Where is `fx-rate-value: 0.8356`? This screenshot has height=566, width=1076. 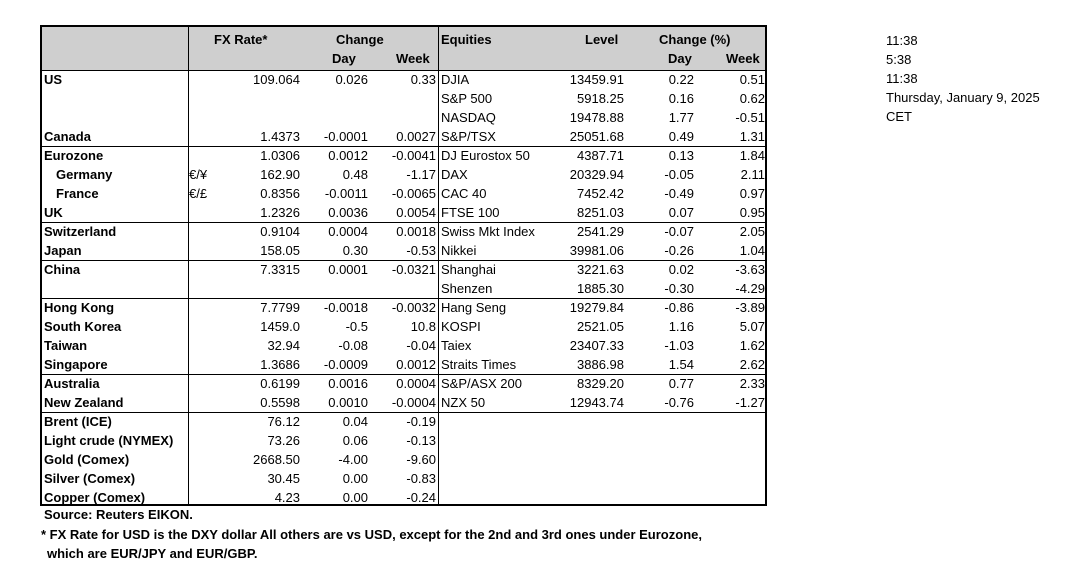
fx-rate-value: 0.8356 is located at coordinates (280, 193).